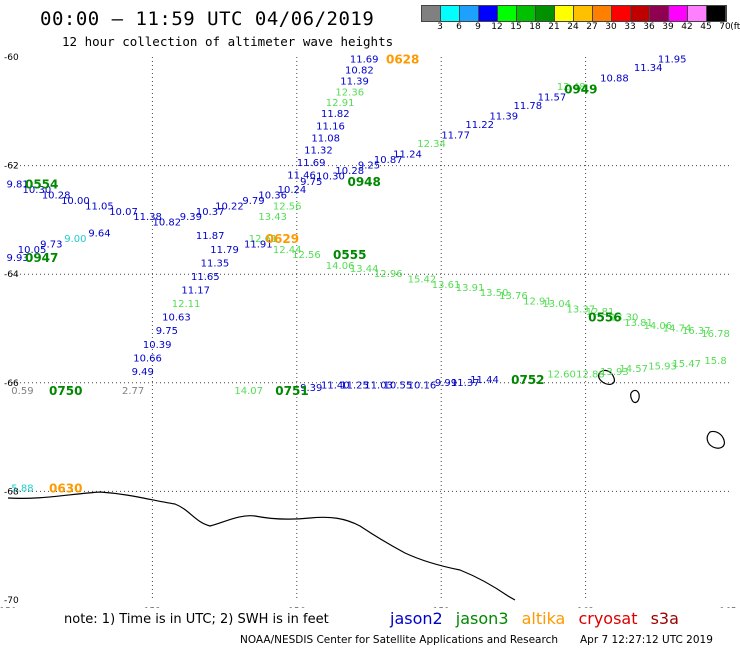 The image size is (740, 650). I want to click on wave-height-value: 10.36, so click(272, 195).